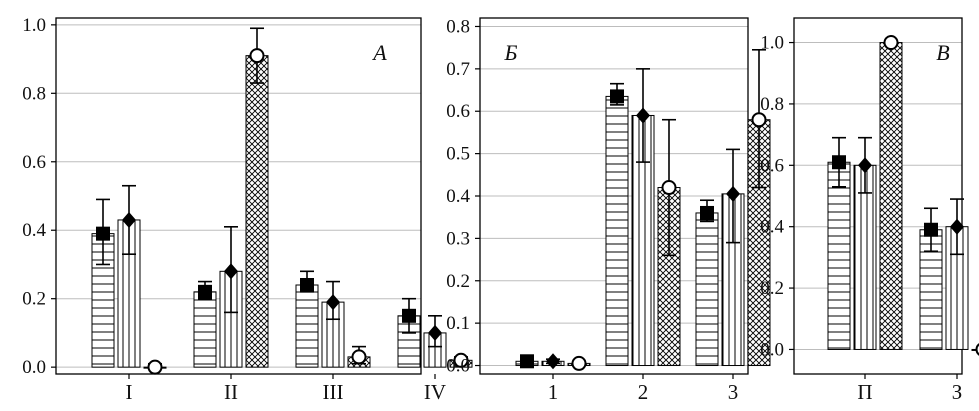  What do you see at coordinates (643, 392) in the screenshot?
I see `x-tick-label: 2` at bounding box center [643, 392].